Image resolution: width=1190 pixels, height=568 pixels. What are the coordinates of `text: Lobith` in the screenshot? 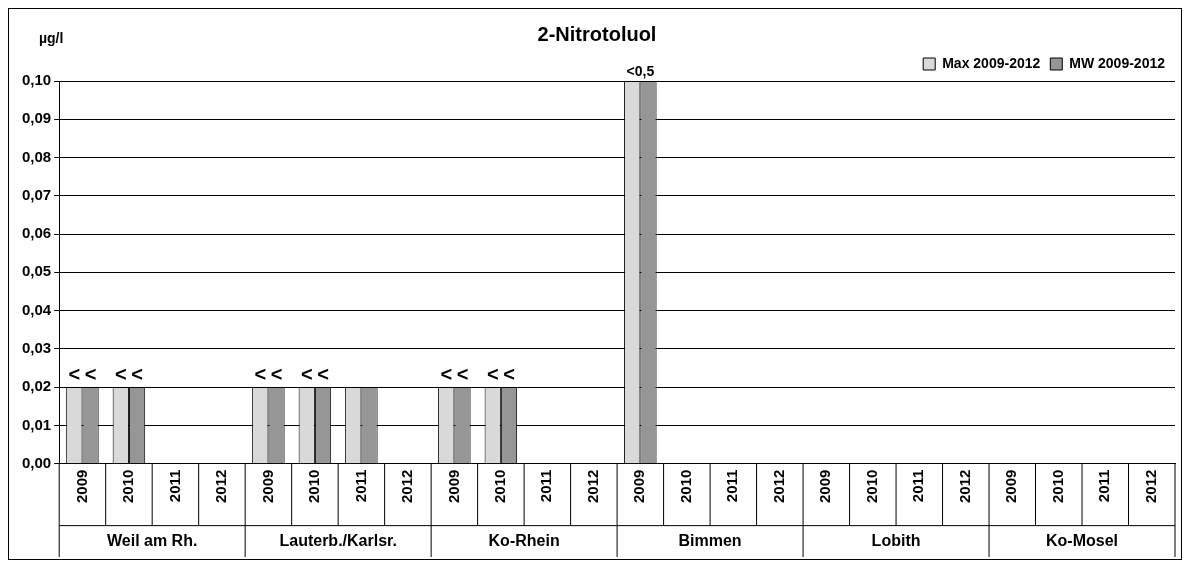 It's located at (896, 540).